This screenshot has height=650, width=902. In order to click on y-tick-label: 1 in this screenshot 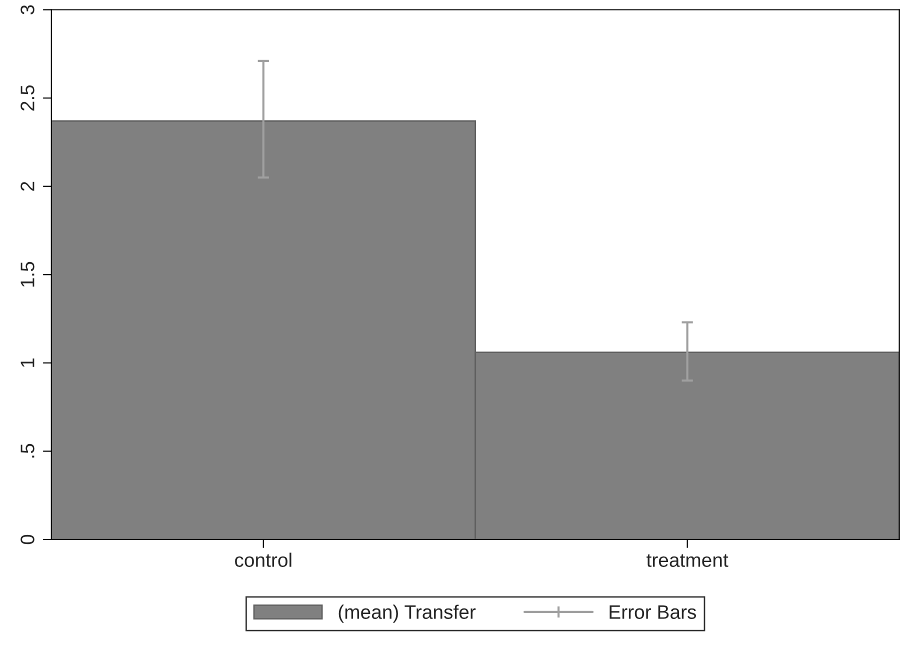, I will do `click(27, 362)`.